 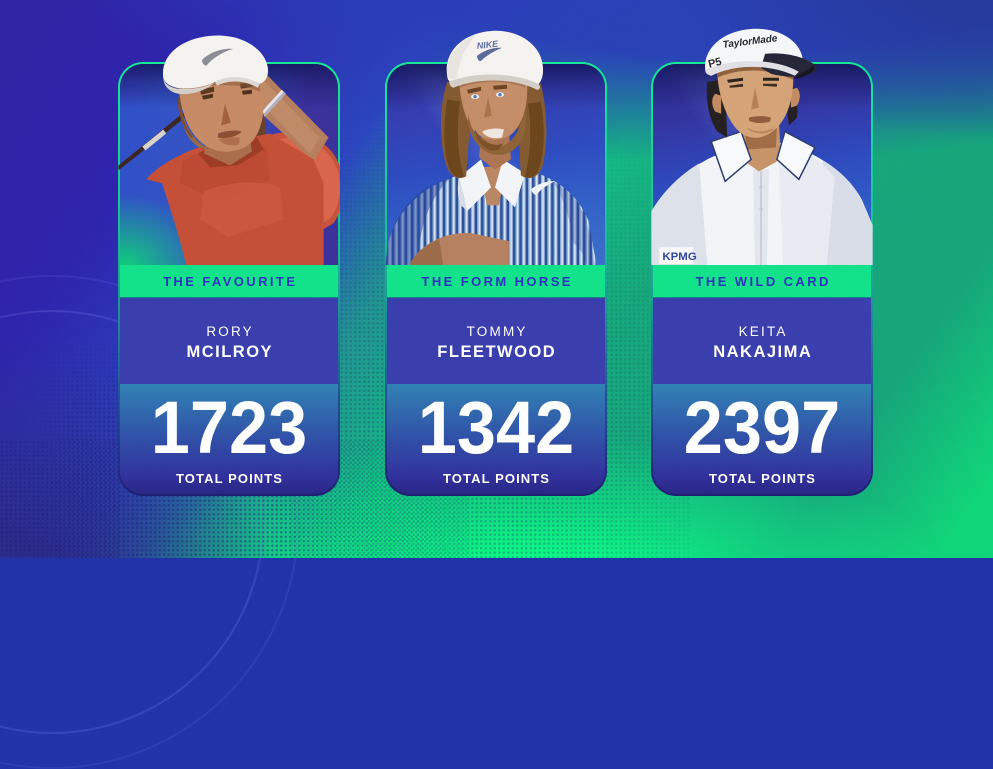 I want to click on svg-text: KPMG, so click(x=679, y=257).